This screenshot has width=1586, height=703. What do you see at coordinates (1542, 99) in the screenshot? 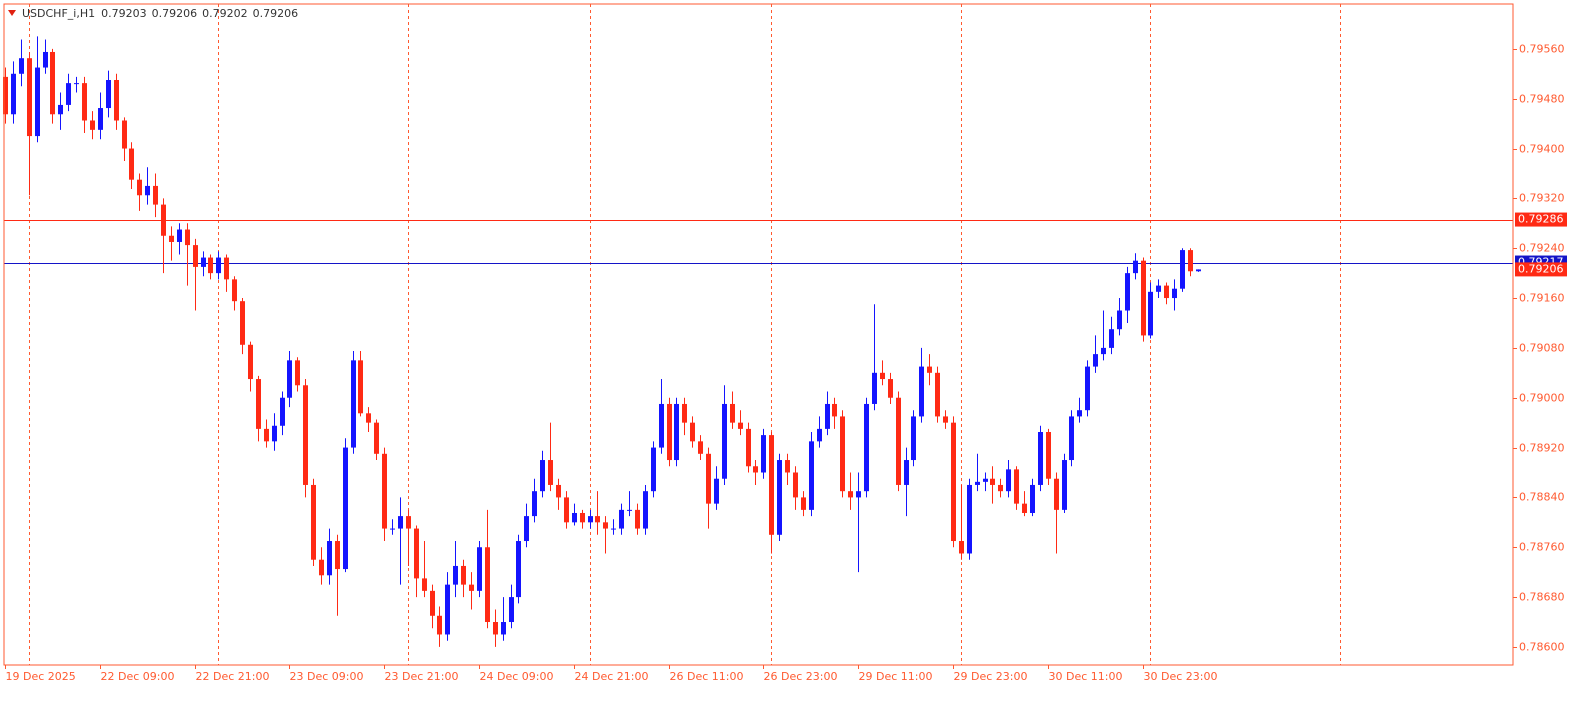
I see `y-tick-label: 0.79480` at bounding box center [1542, 99].